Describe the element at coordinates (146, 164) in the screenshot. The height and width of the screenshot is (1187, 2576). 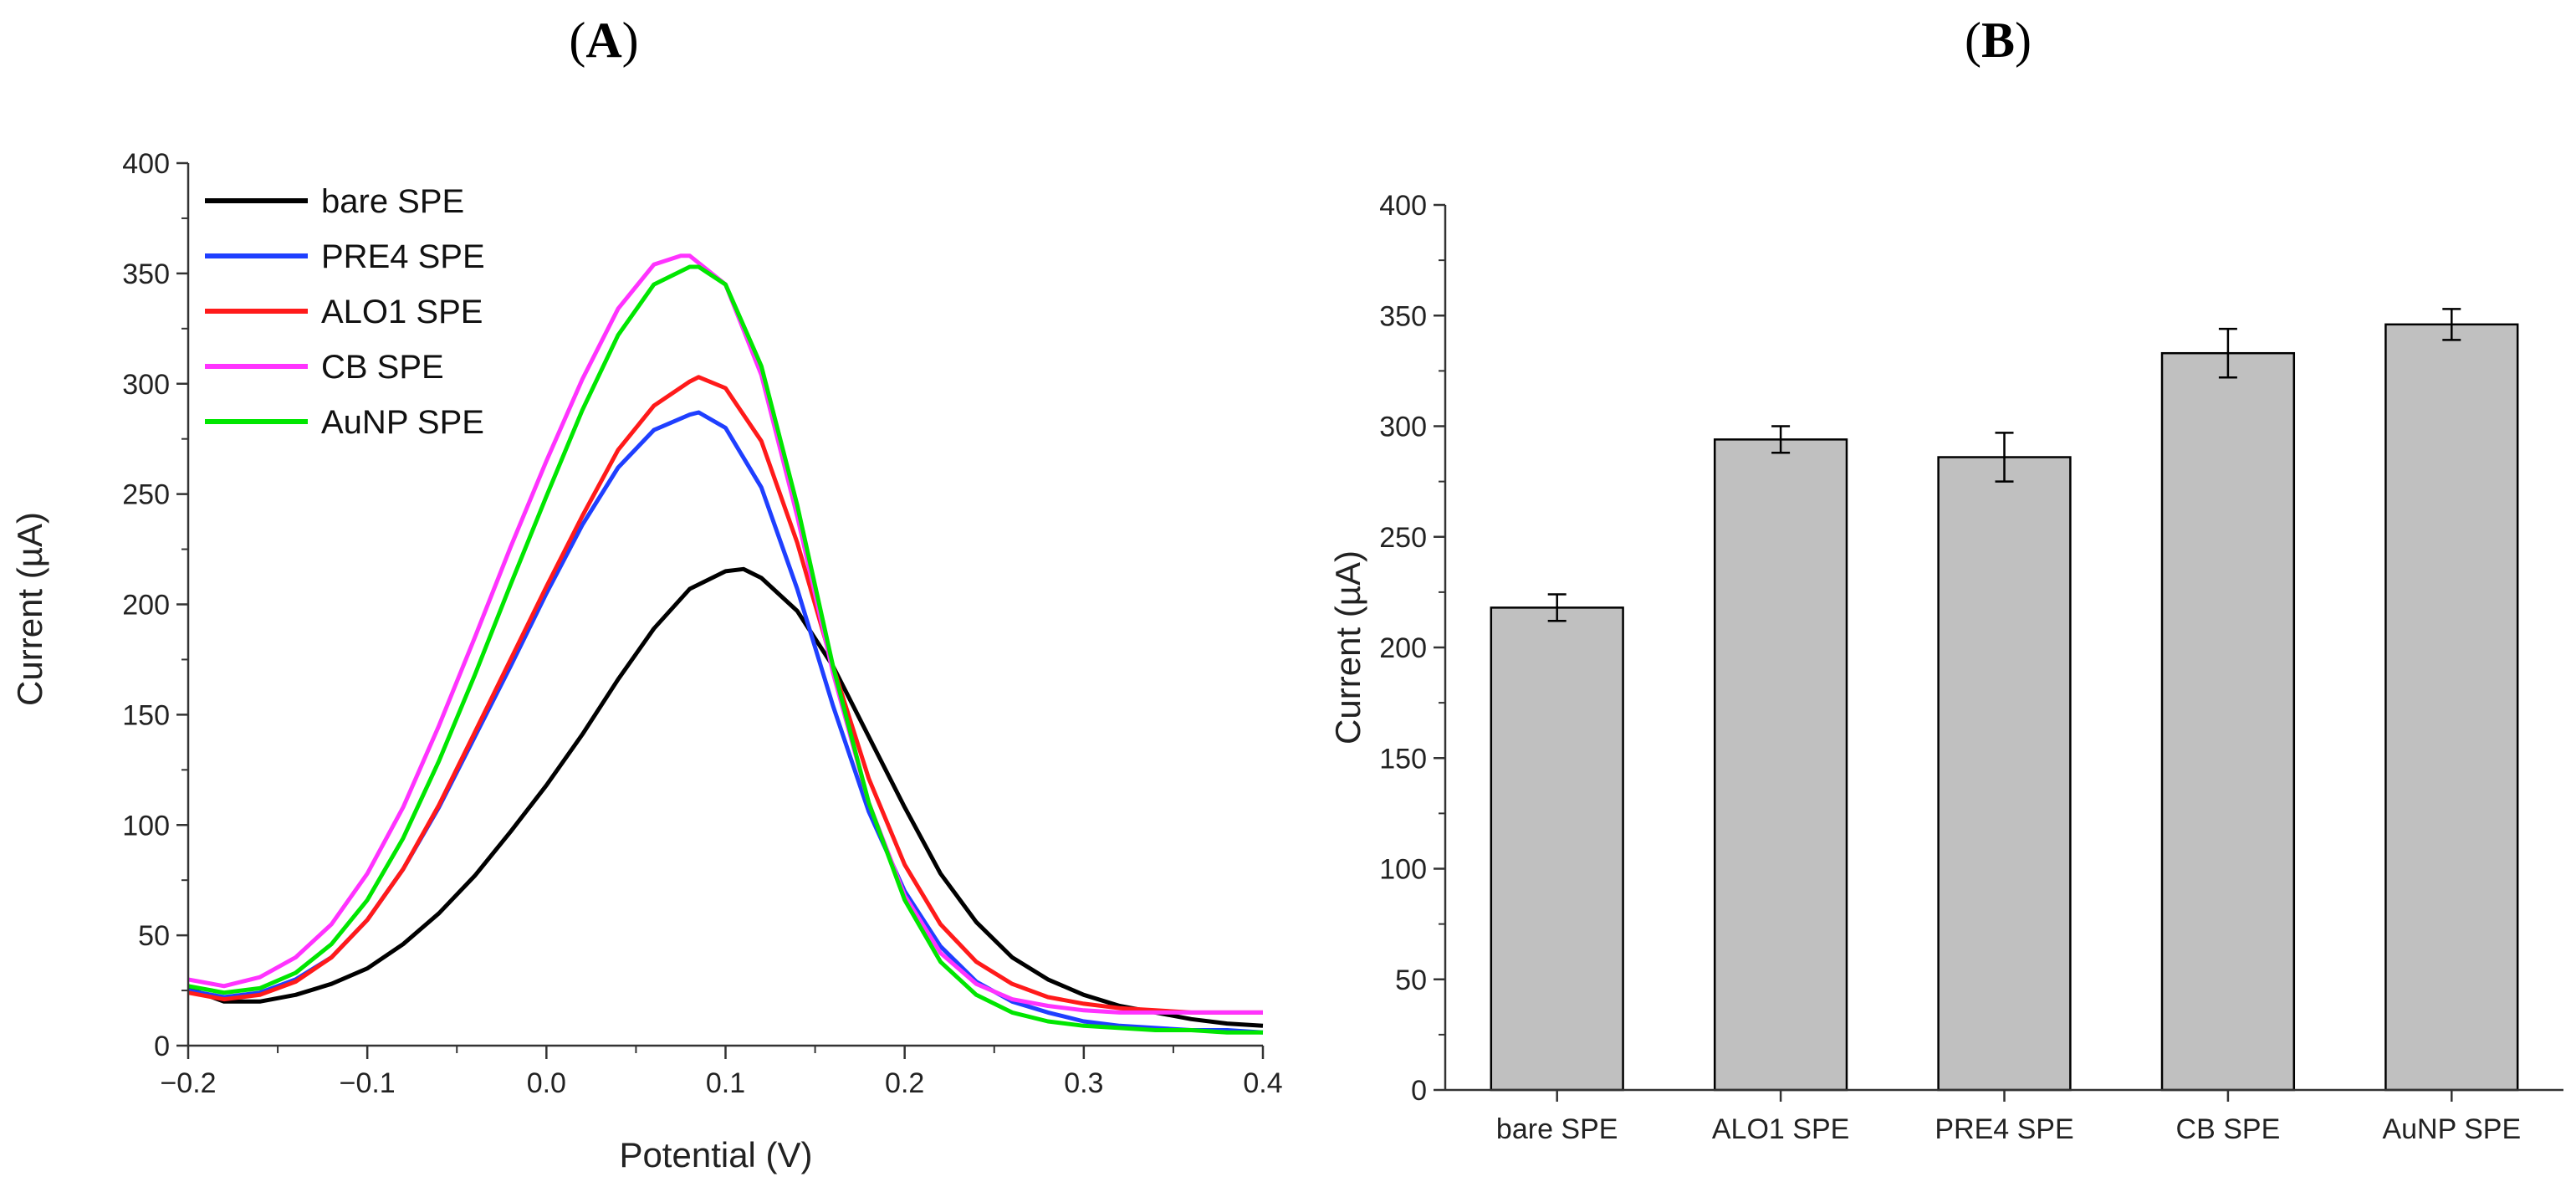
I see `chart-a-y-tick-label: 400` at that location.